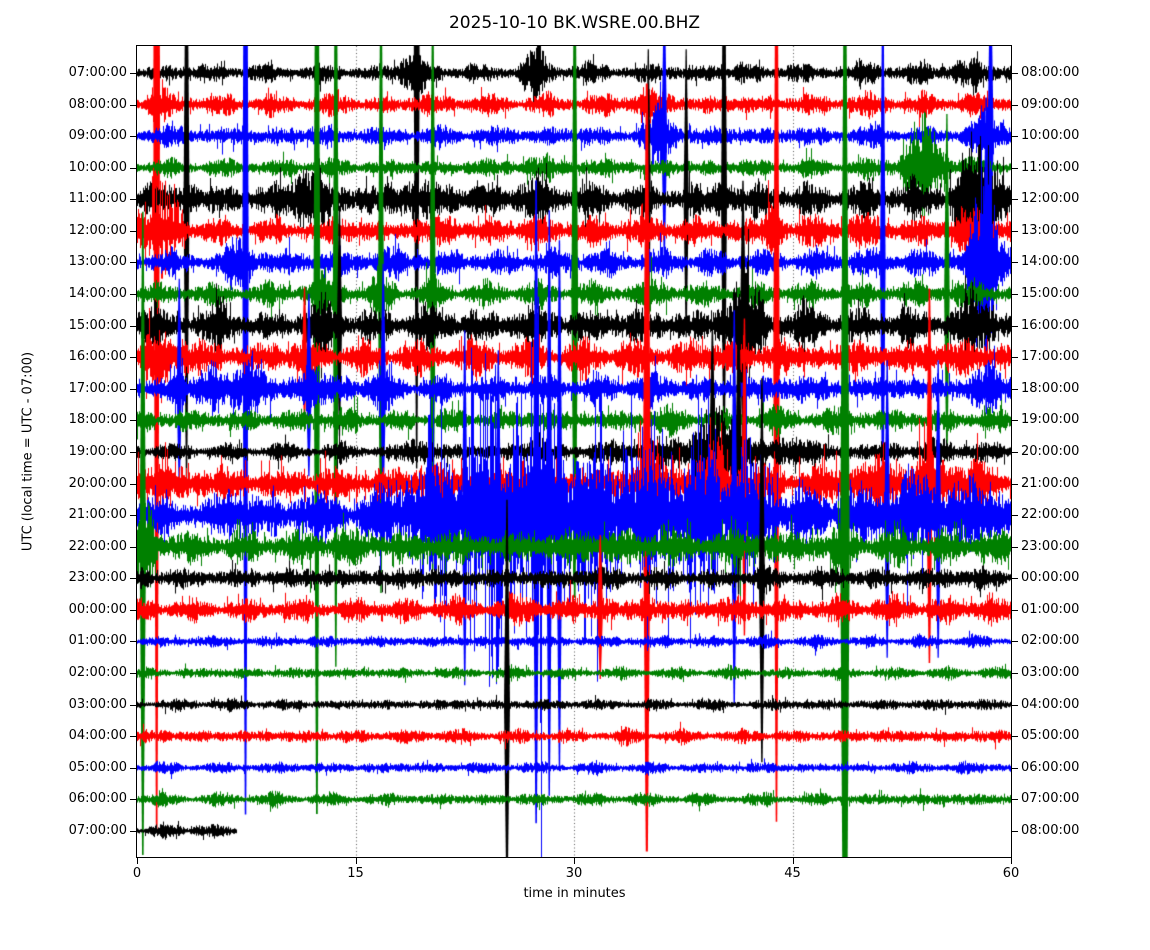  What do you see at coordinates (1050, 515) in the screenshot?
I see `local-time-label: 22:00:00` at bounding box center [1050, 515].